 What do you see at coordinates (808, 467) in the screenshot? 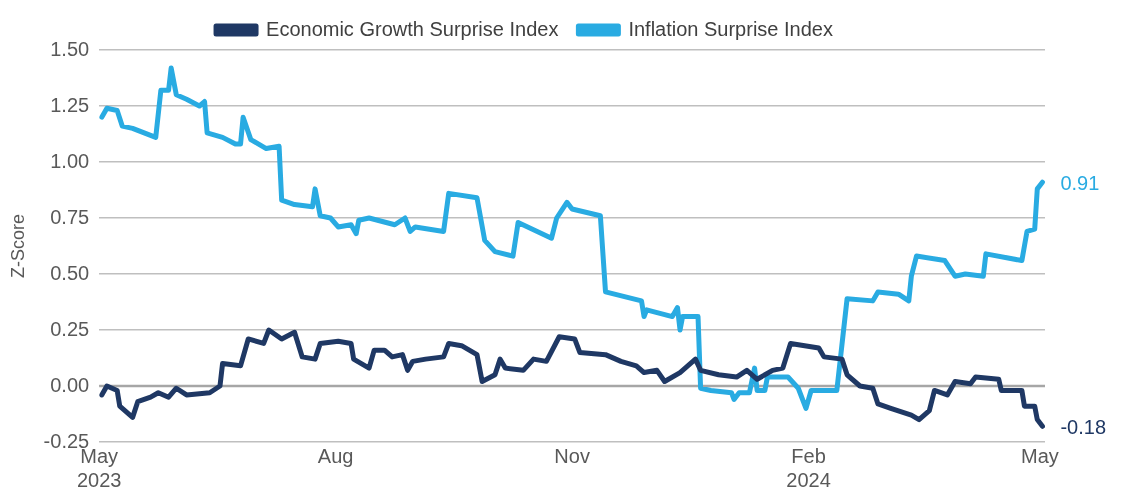
I see `x-tick-label: Feb 2024` at bounding box center [808, 467].